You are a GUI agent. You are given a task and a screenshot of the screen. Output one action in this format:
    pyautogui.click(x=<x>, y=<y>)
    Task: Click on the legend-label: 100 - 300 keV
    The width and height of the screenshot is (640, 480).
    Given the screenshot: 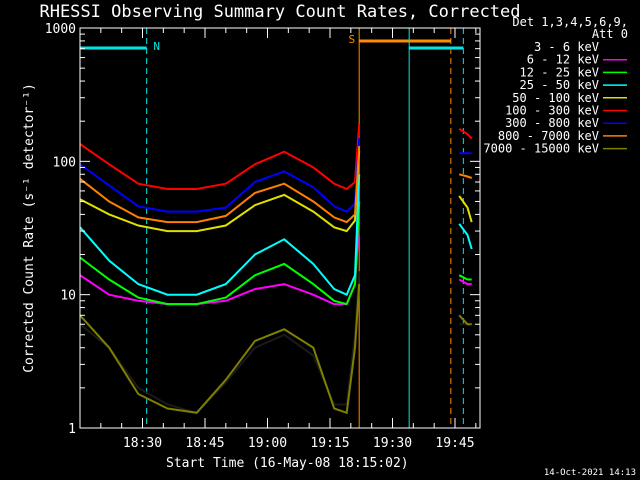 What is the action you would take?
    pyautogui.click(x=552, y=111)
    